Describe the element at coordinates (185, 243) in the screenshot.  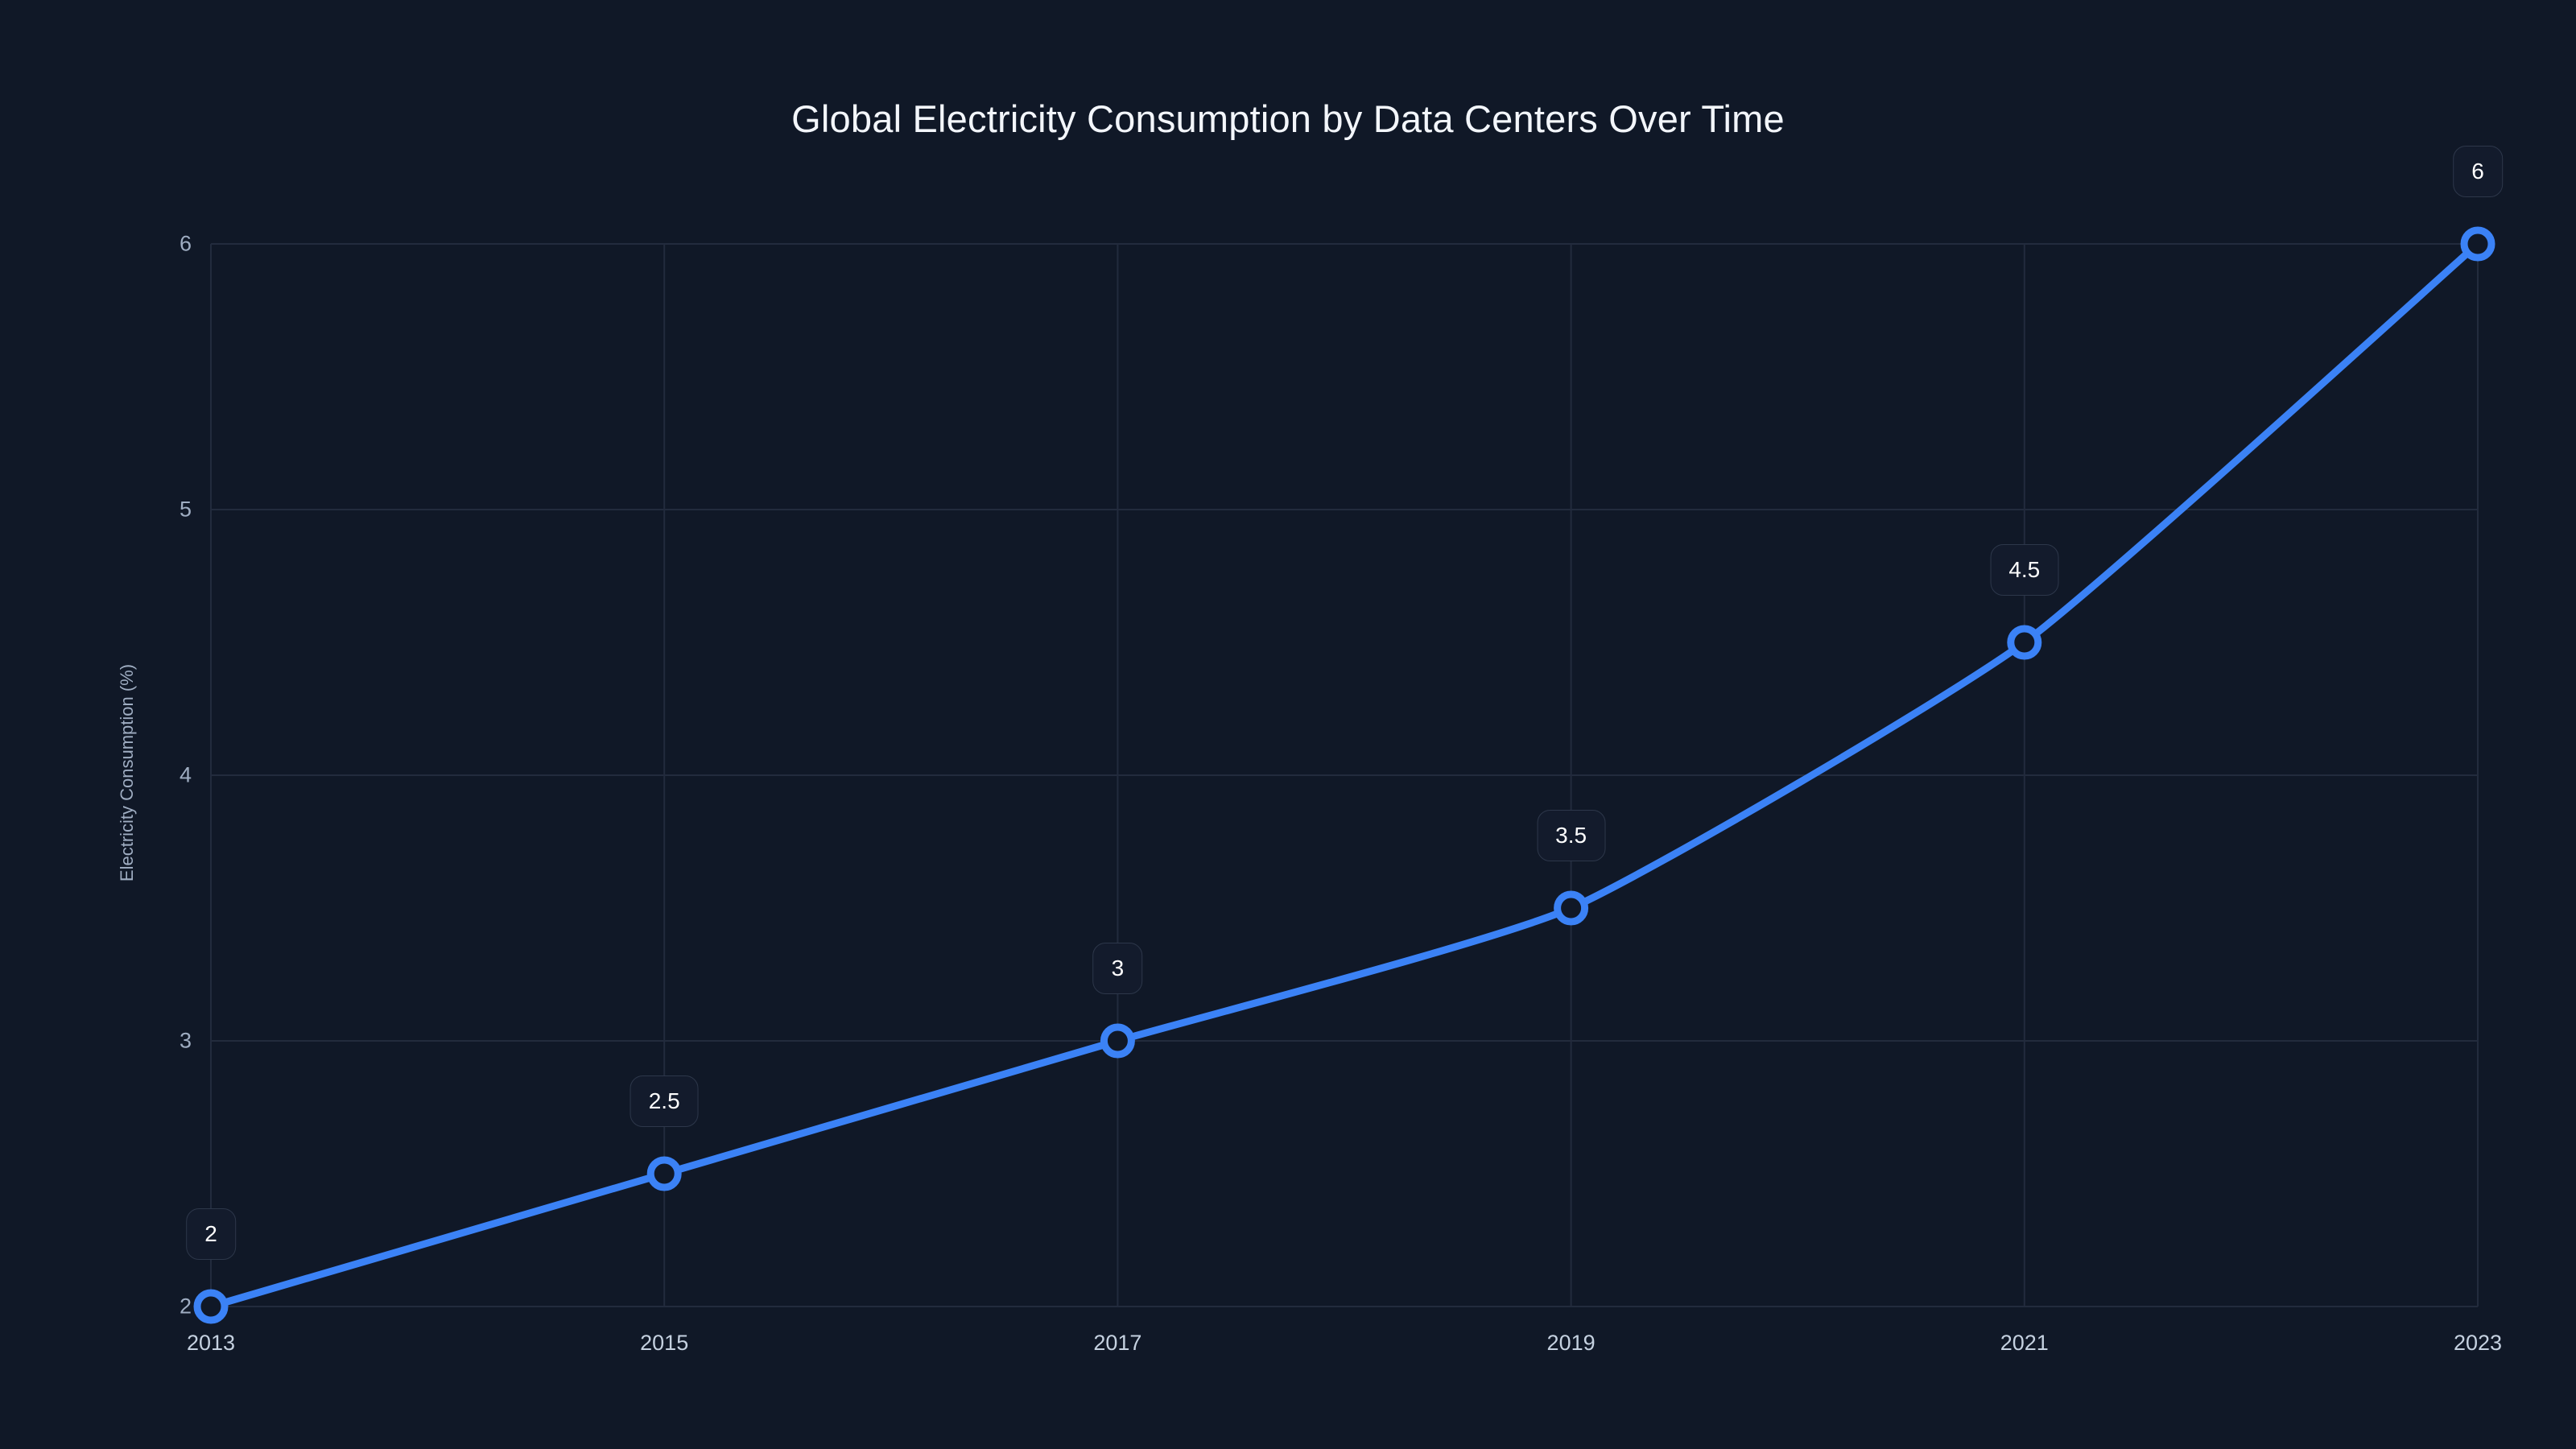
I see `y-axis-tick-label: 6` at that location.